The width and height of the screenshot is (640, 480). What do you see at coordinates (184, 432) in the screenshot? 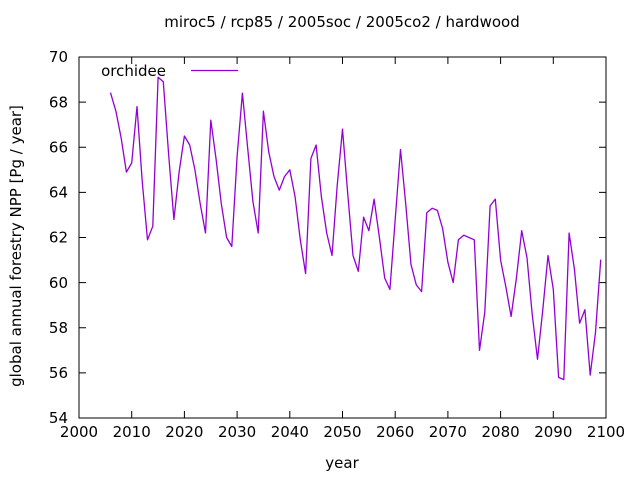
I see `x-tick-label: 2020` at bounding box center [184, 432].